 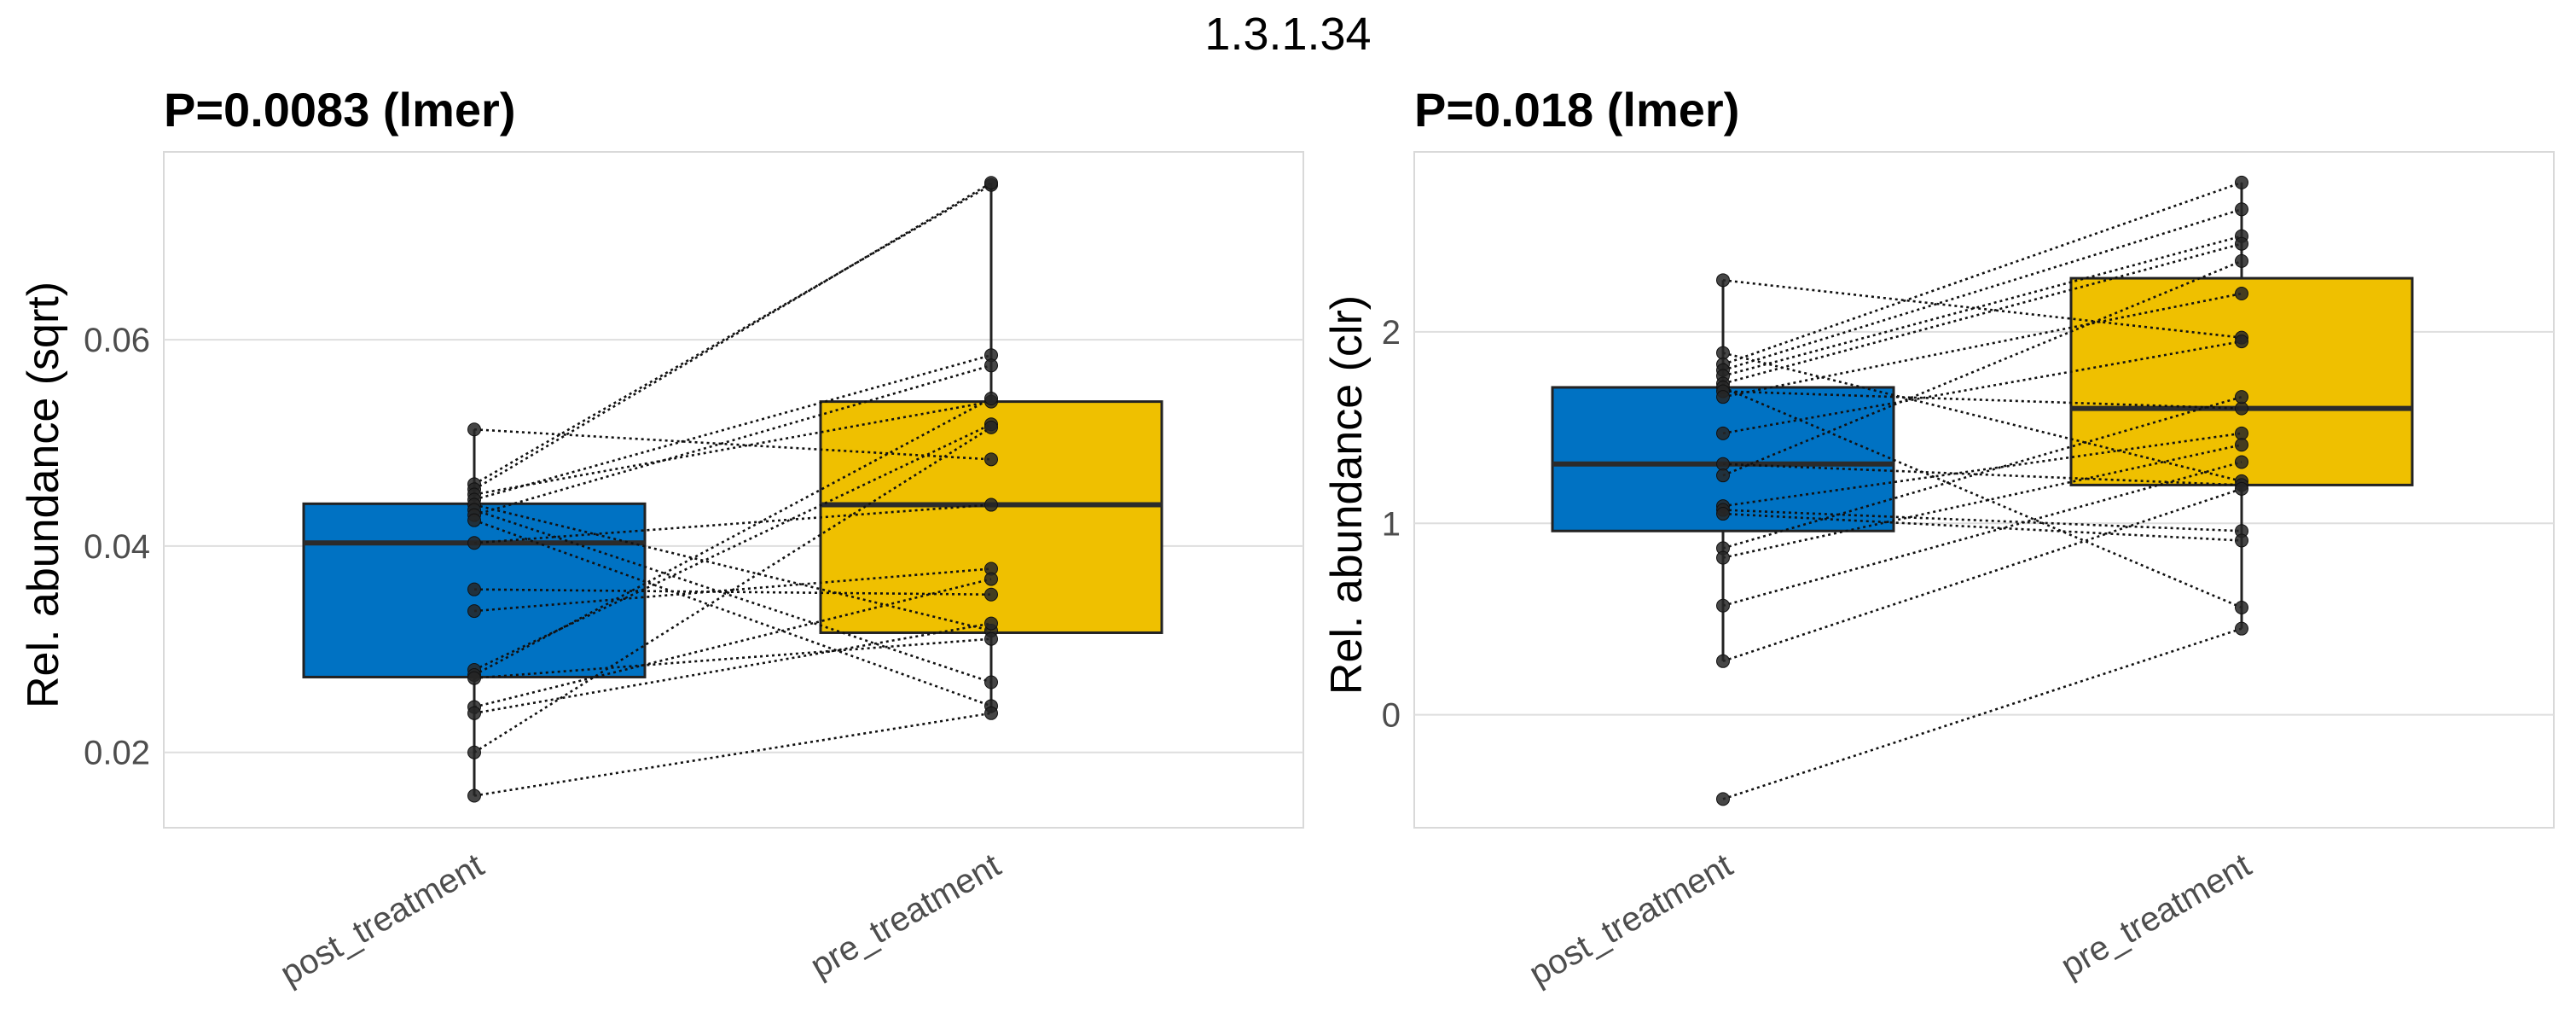 What do you see at coordinates (117, 340) in the screenshot?
I see `left-y-tick-label: 0.06` at bounding box center [117, 340].